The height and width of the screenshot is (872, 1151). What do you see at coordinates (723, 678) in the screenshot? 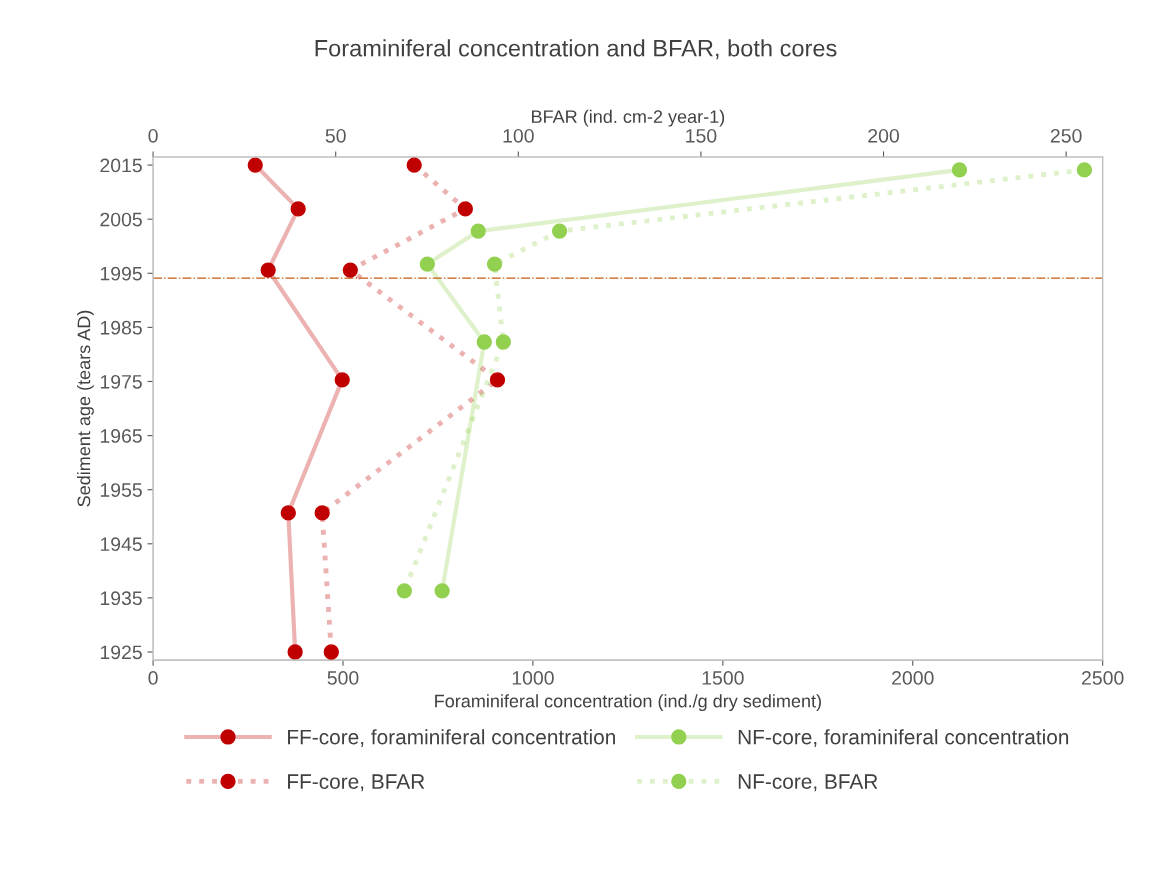
I see `x-tick-label: 1500` at bounding box center [723, 678].